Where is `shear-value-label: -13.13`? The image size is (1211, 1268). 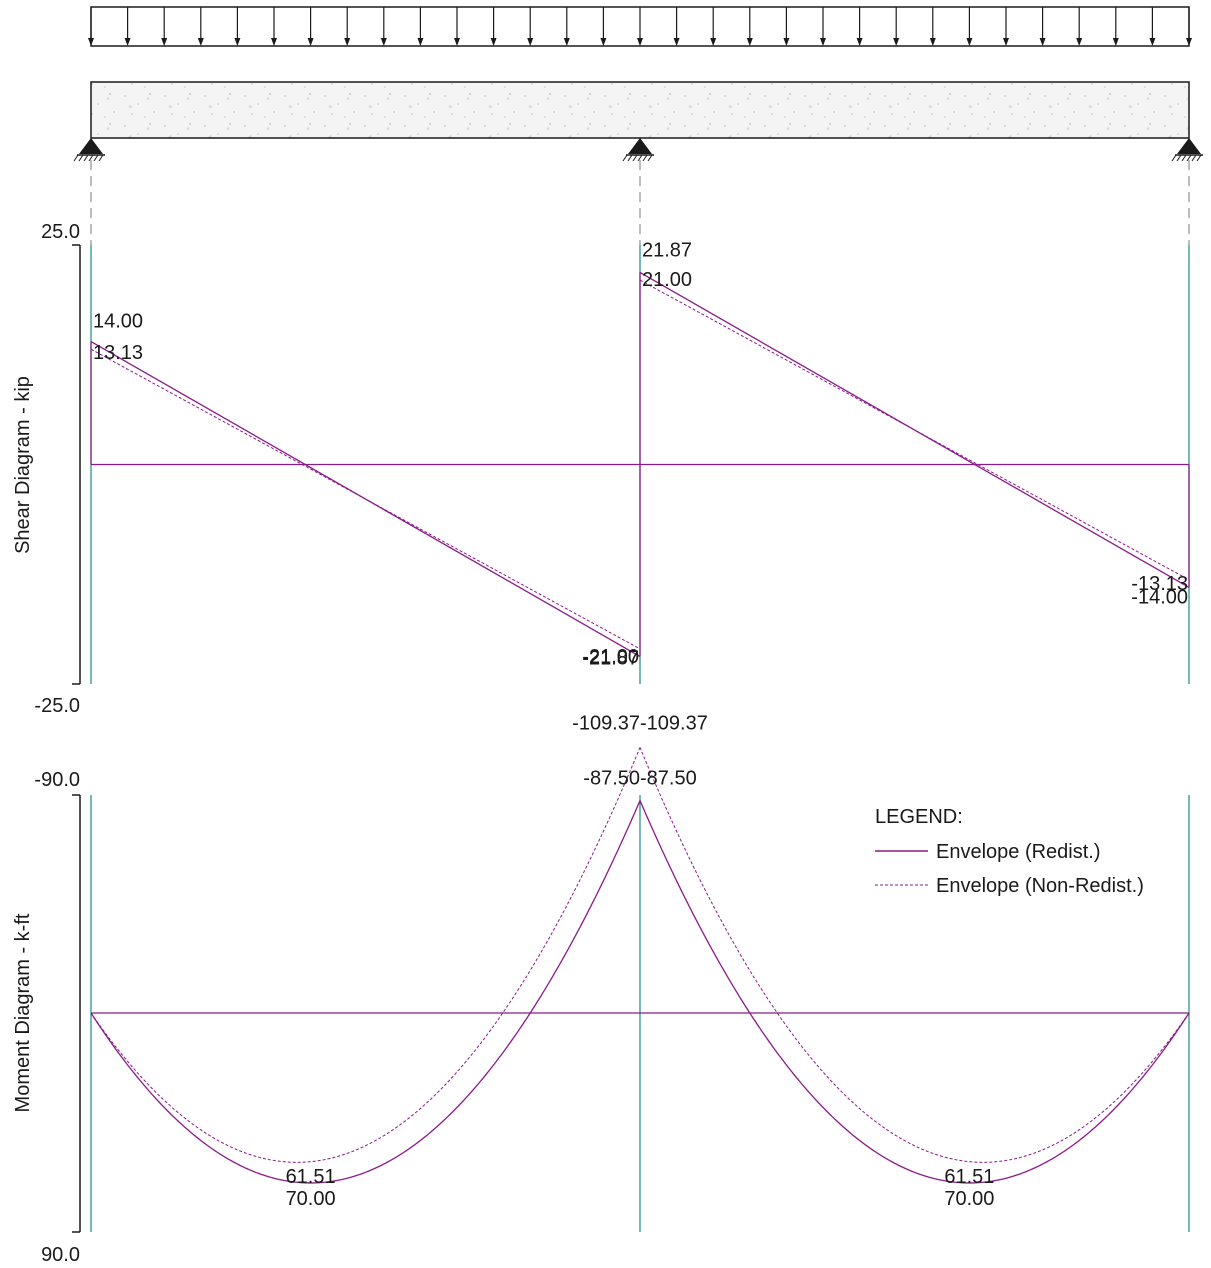 shear-value-label: -13.13 is located at coordinates (1159, 584).